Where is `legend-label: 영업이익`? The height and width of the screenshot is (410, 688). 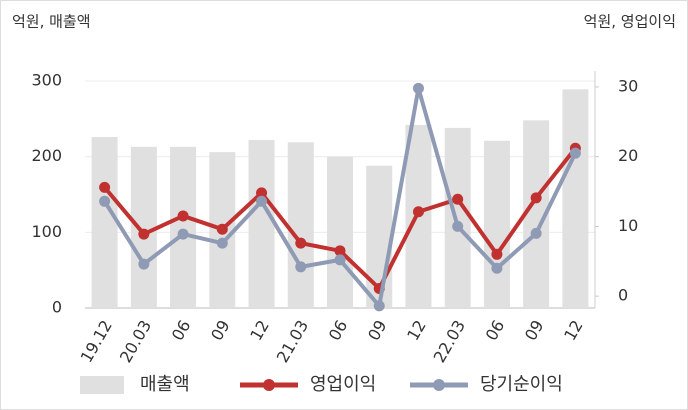
legend-label: 영업이익 is located at coordinates (343, 384).